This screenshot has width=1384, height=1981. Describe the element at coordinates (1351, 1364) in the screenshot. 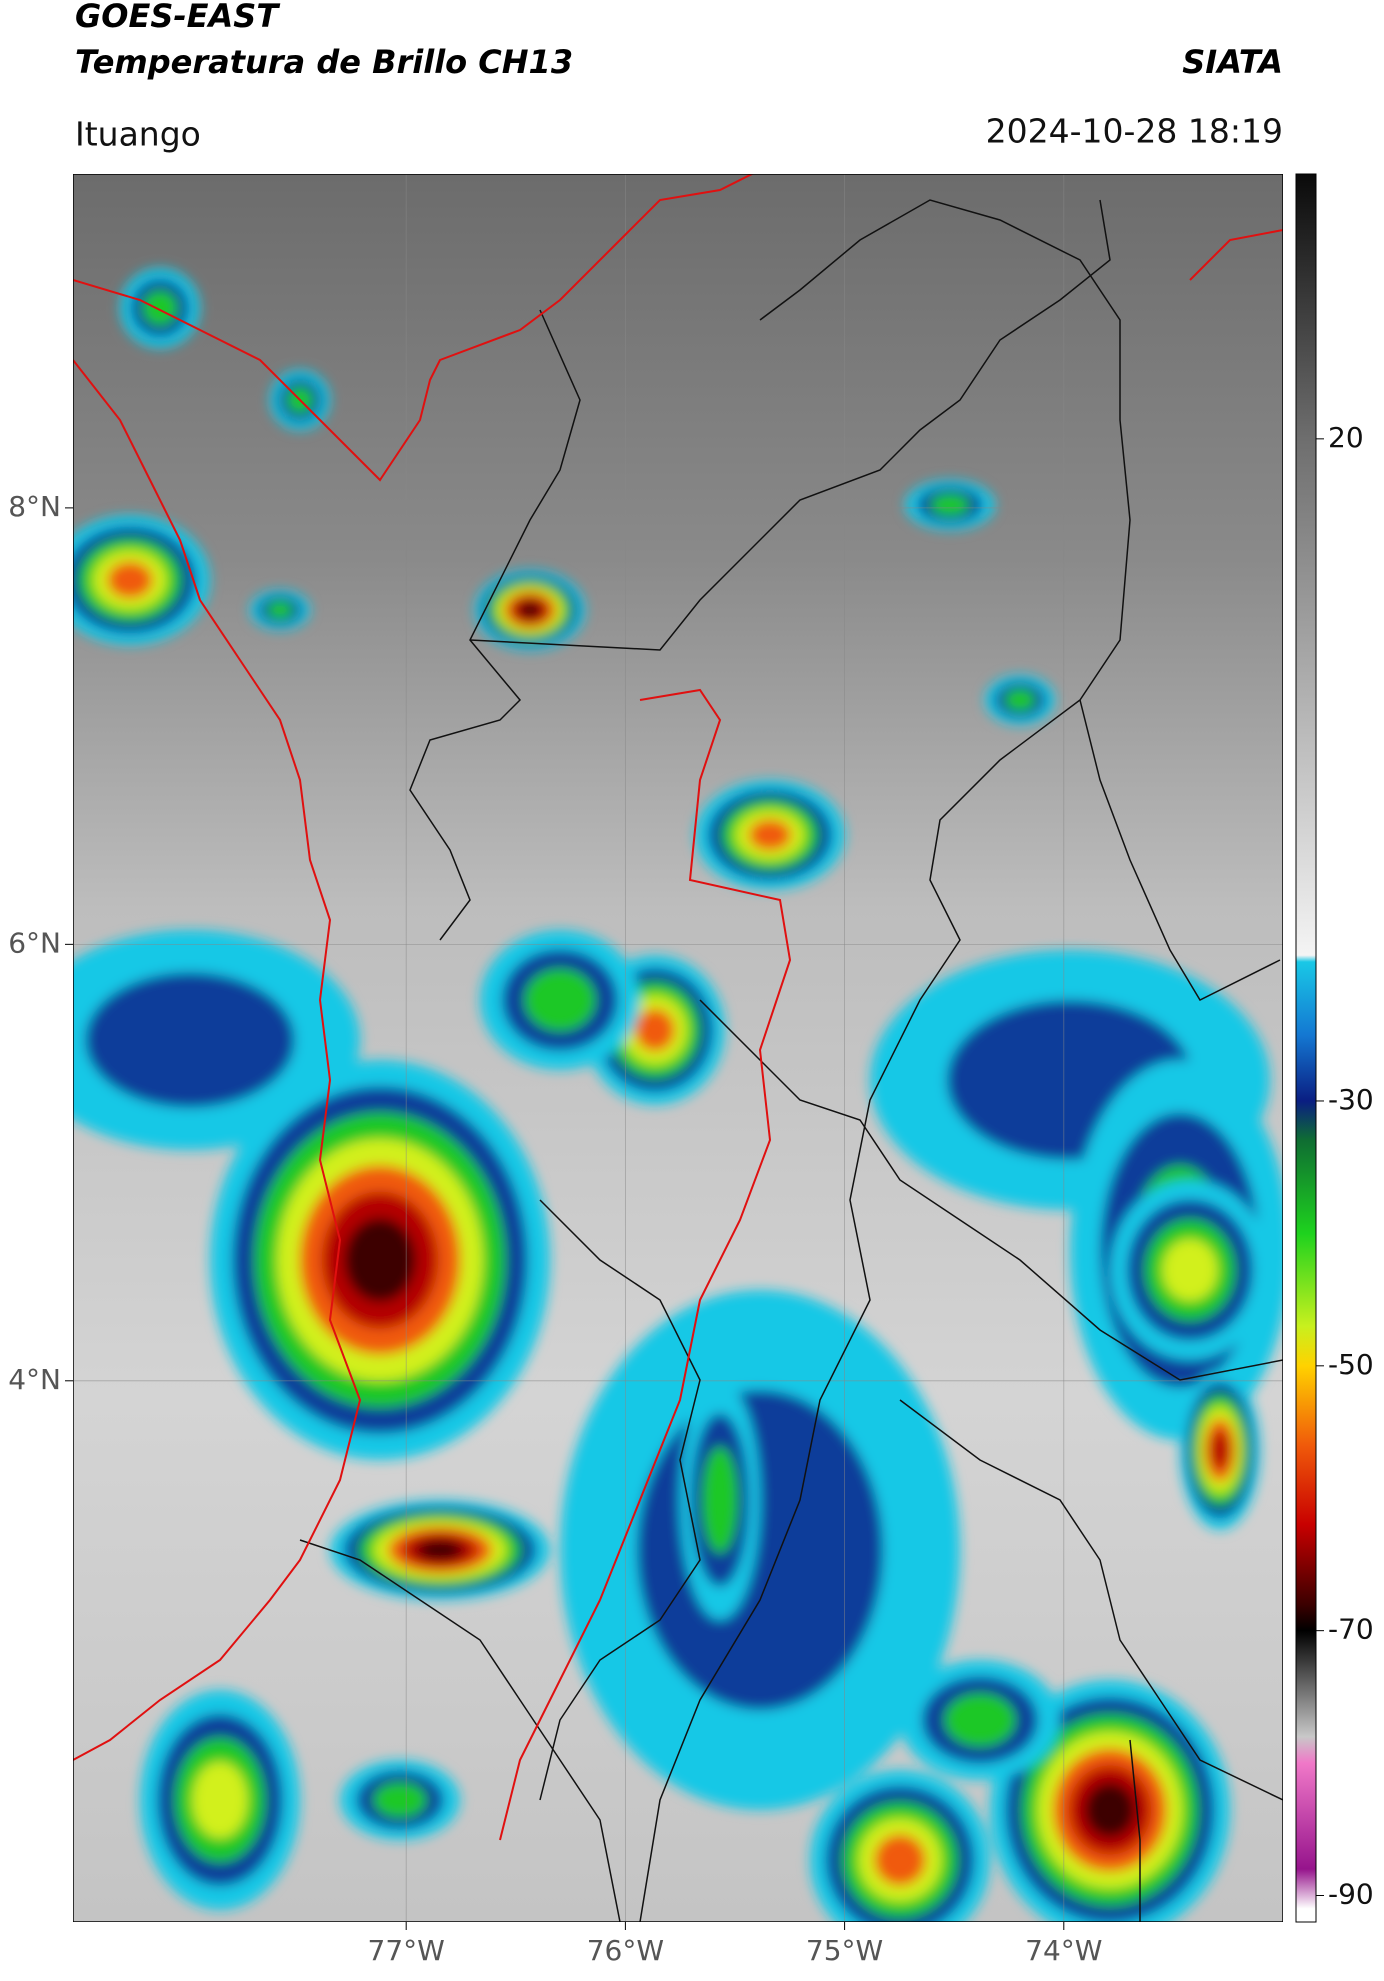

I see `colorbar-tick-label: -50` at that location.